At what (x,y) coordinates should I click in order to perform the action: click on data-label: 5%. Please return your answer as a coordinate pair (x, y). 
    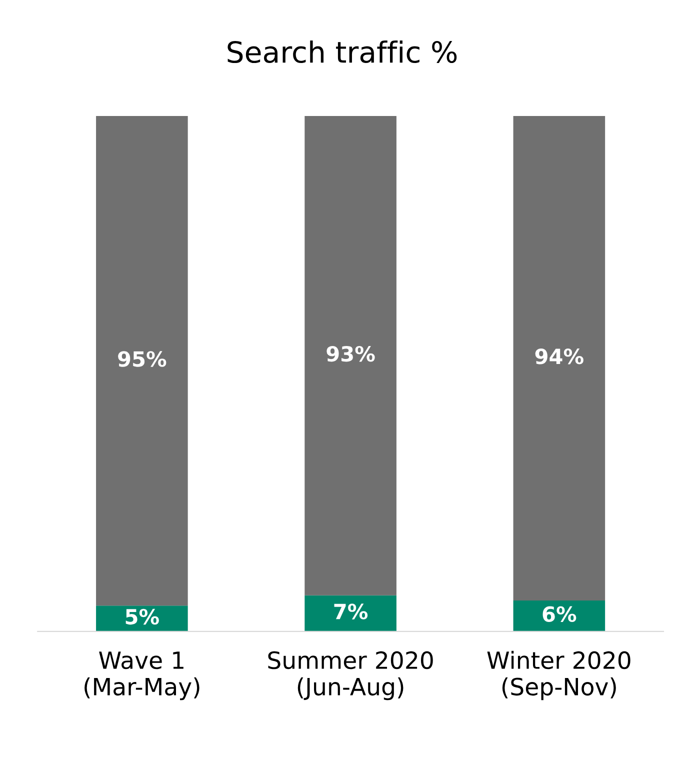
    Looking at the image, I should click on (142, 616).